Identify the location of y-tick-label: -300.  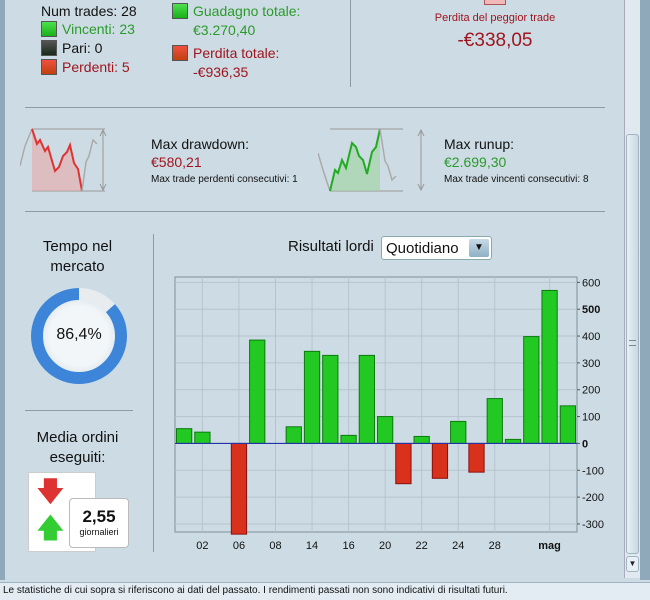
(593, 525).